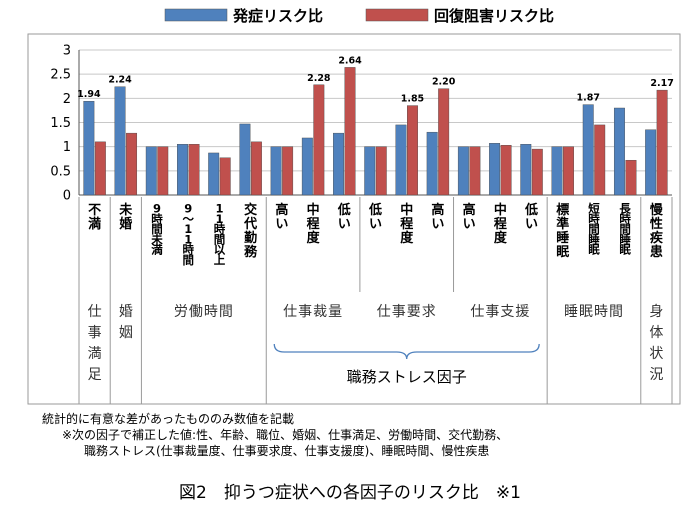 This screenshot has height=519, width=700. What do you see at coordinates (656, 343) in the screenshot?
I see `group-label: 身体状況` at bounding box center [656, 343].